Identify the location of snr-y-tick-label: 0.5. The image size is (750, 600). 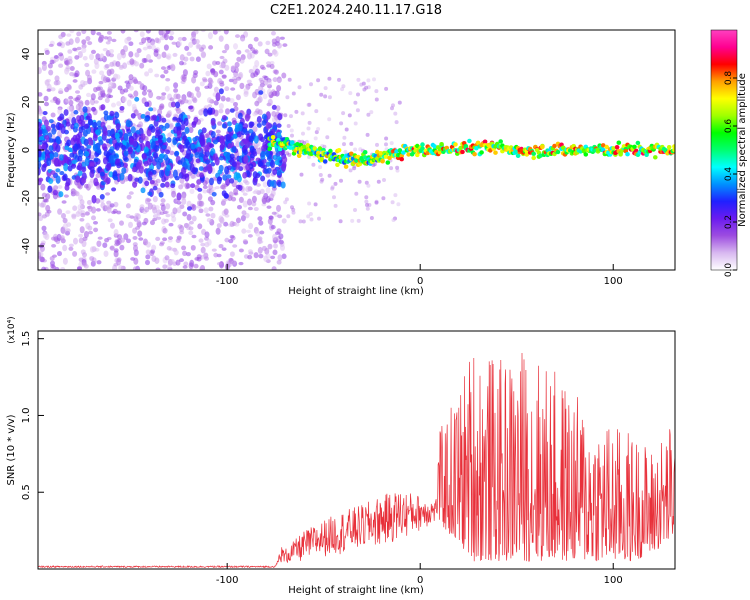
(26, 492).